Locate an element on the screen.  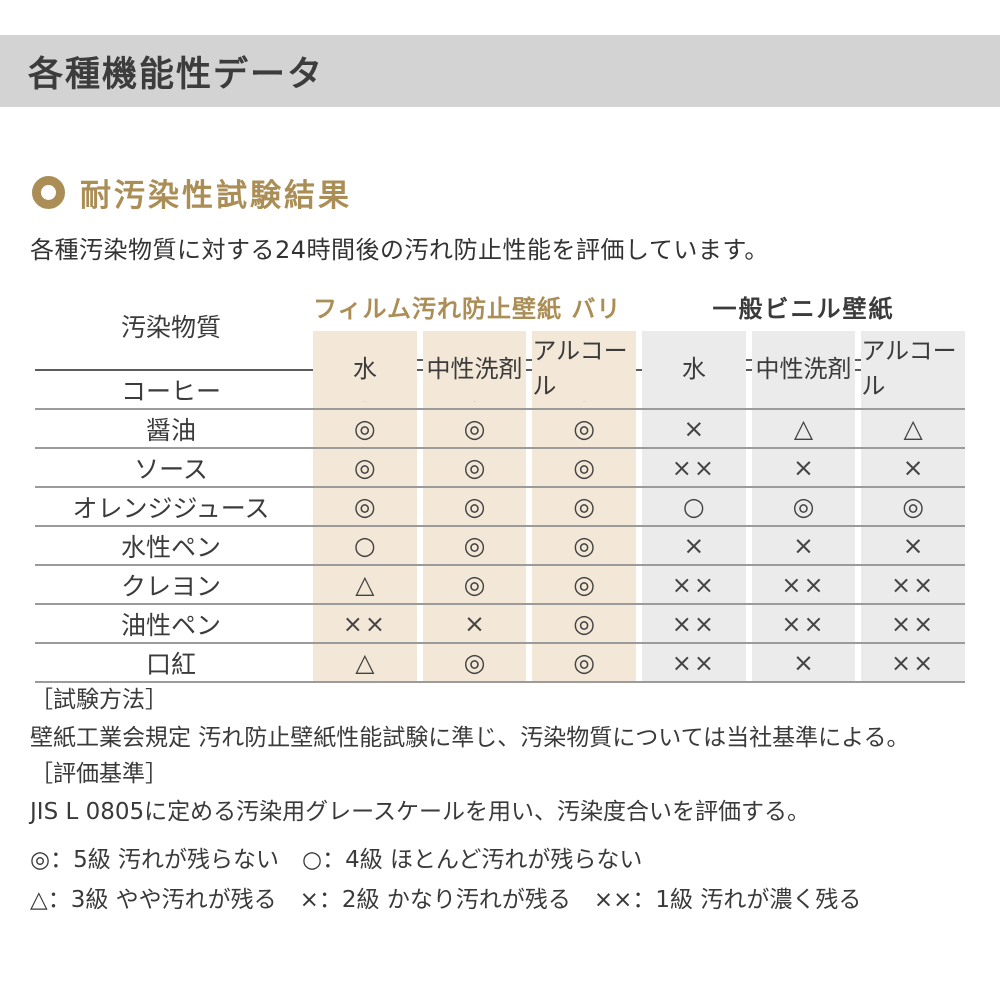
table-row: 油性ペン ×× × ◎ ×× ×× ×× is located at coordinates (500, 624).